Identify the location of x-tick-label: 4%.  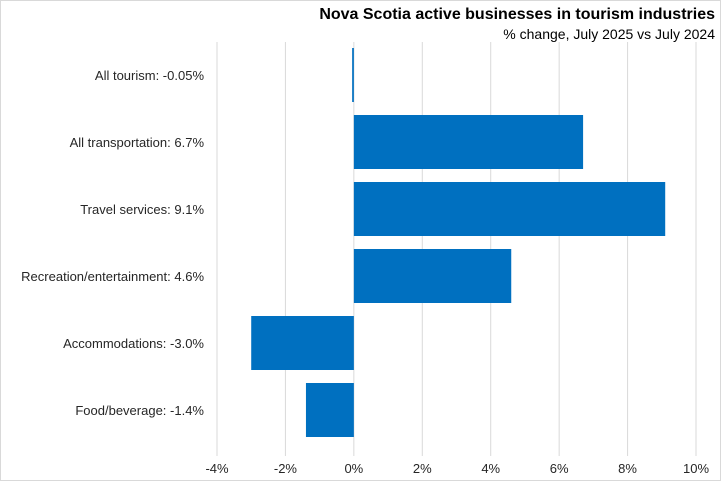
(490, 468).